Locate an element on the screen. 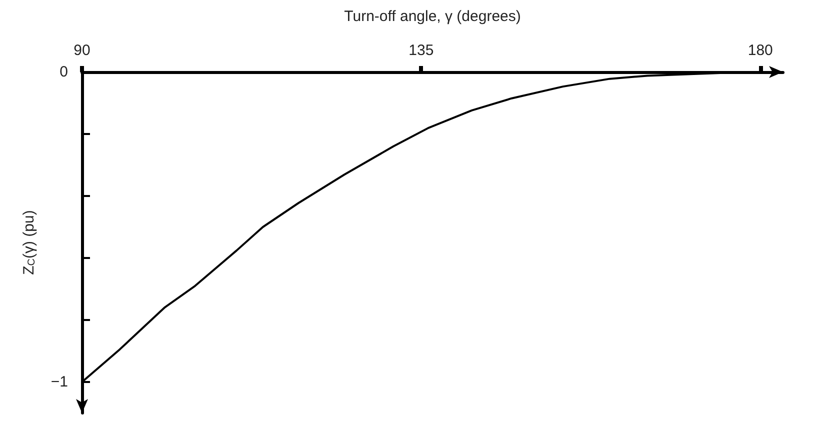  x-tick-label: 180 is located at coordinates (760, 50).